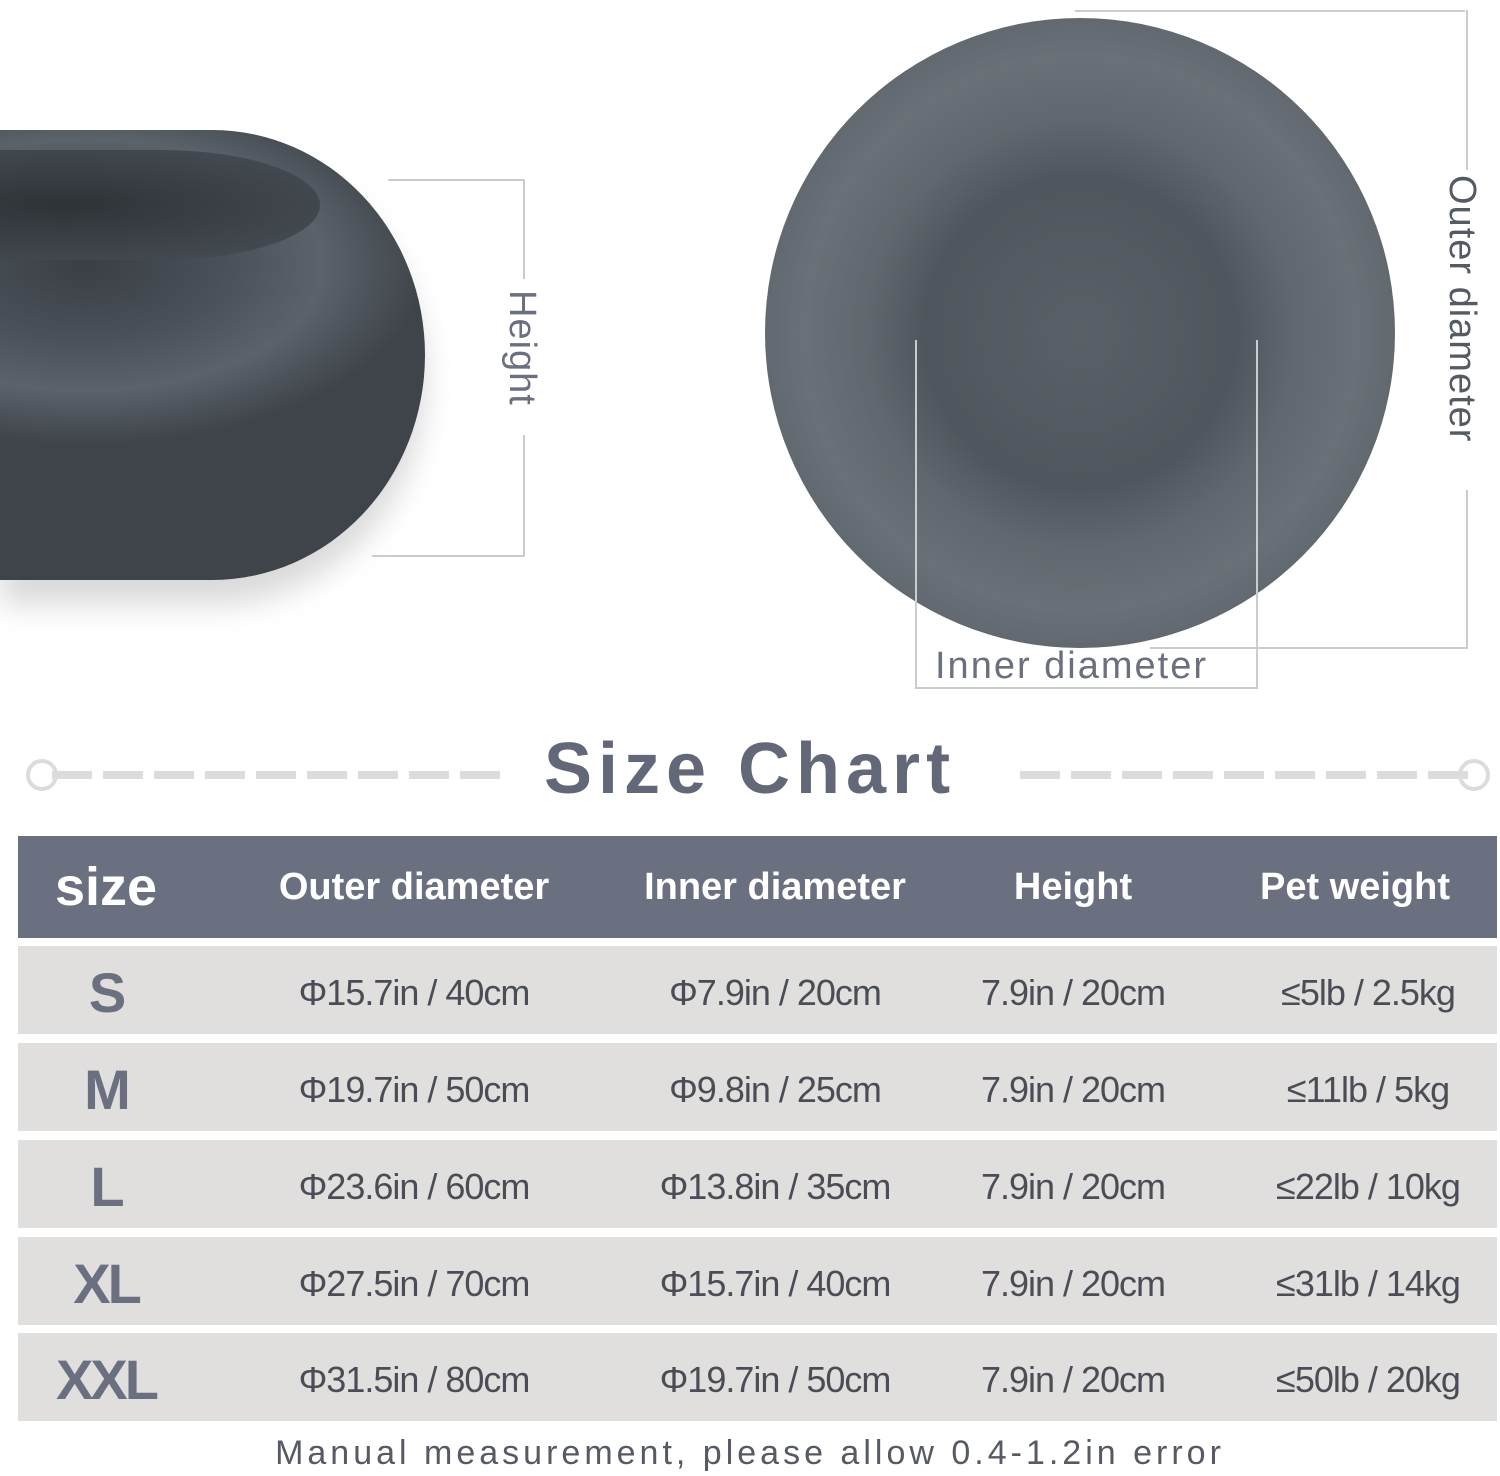  Describe the element at coordinates (1368, 1089) in the screenshot. I see `pet-weight-cell: ≤11lb / 5kg` at that location.